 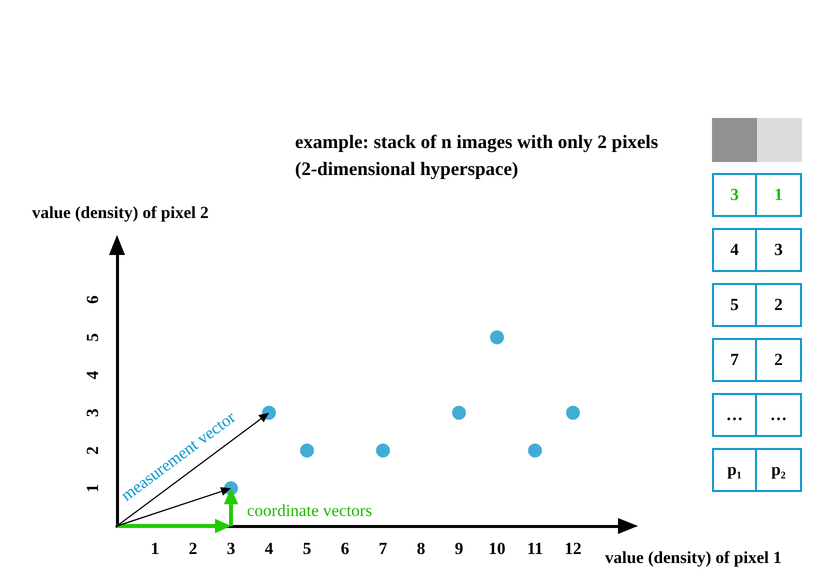 I want to click on x-tick-label: 7, so click(x=383, y=548).